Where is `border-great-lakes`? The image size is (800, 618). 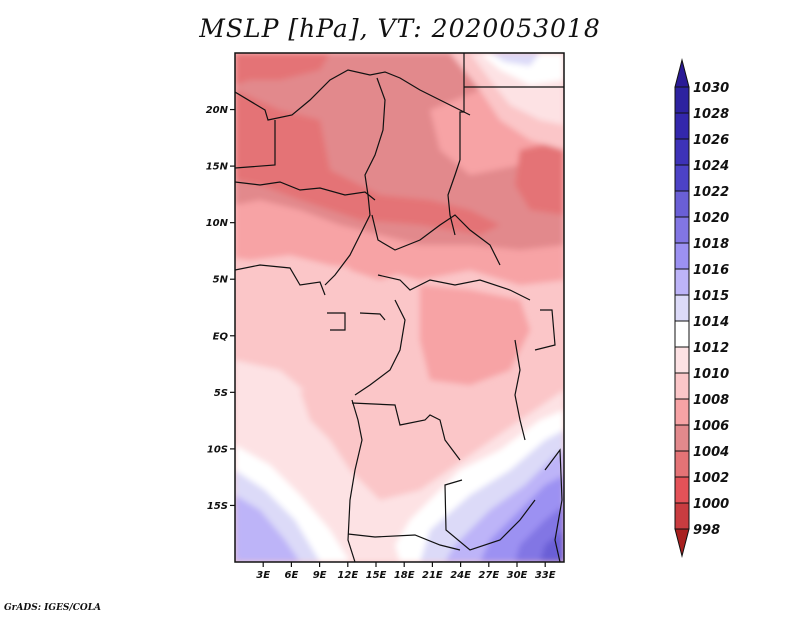 border-great-lakes is located at coordinates (535, 375).